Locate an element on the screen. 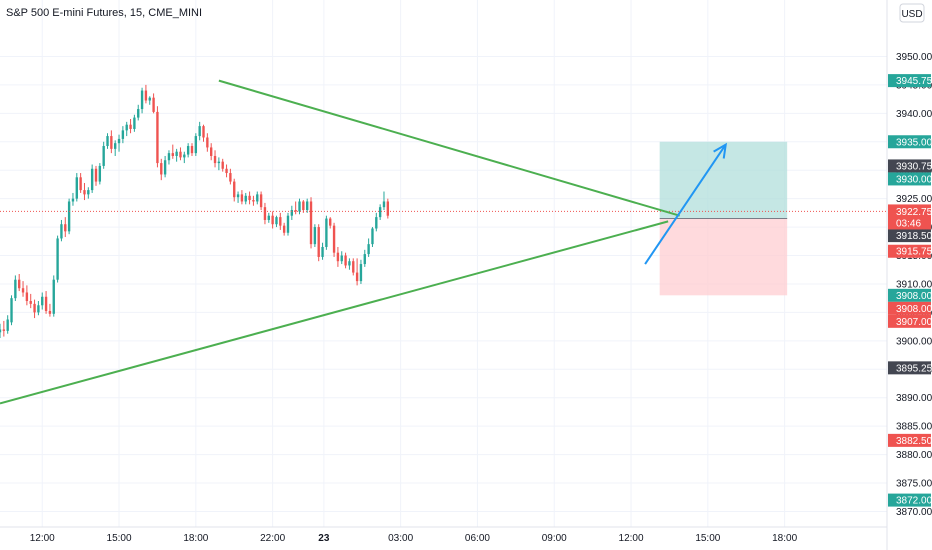 Image resolution: width=932 pixels, height=550 pixels. position-zones is located at coordinates (723, 218).